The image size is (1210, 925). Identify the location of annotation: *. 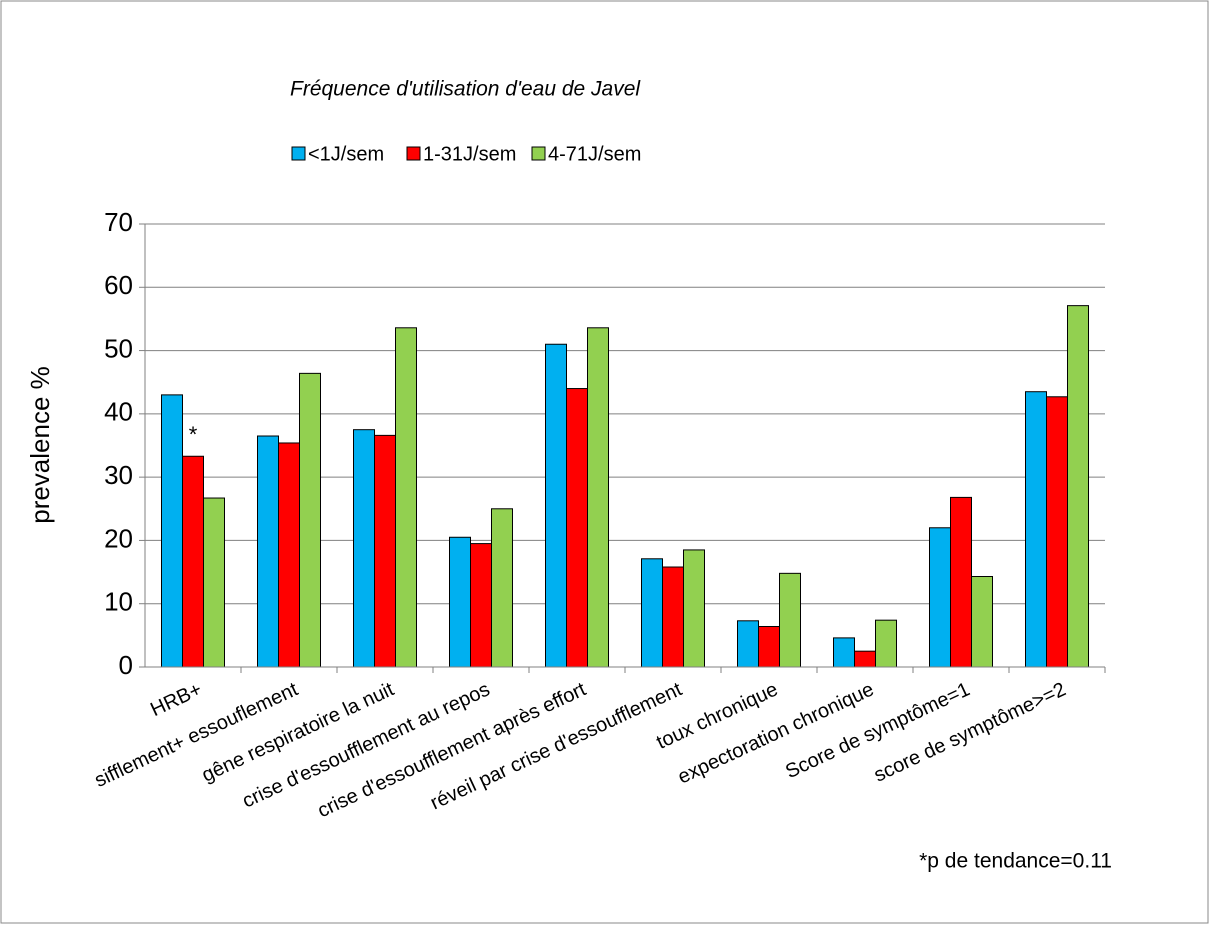
(193, 434).